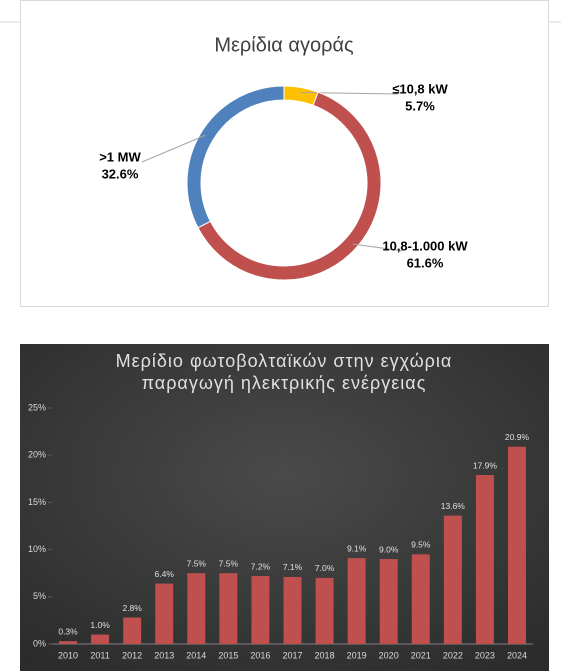 The height and width of the screenshot is (671, 561). I want to click on x-tick-label: 2023, so click(485, 655).